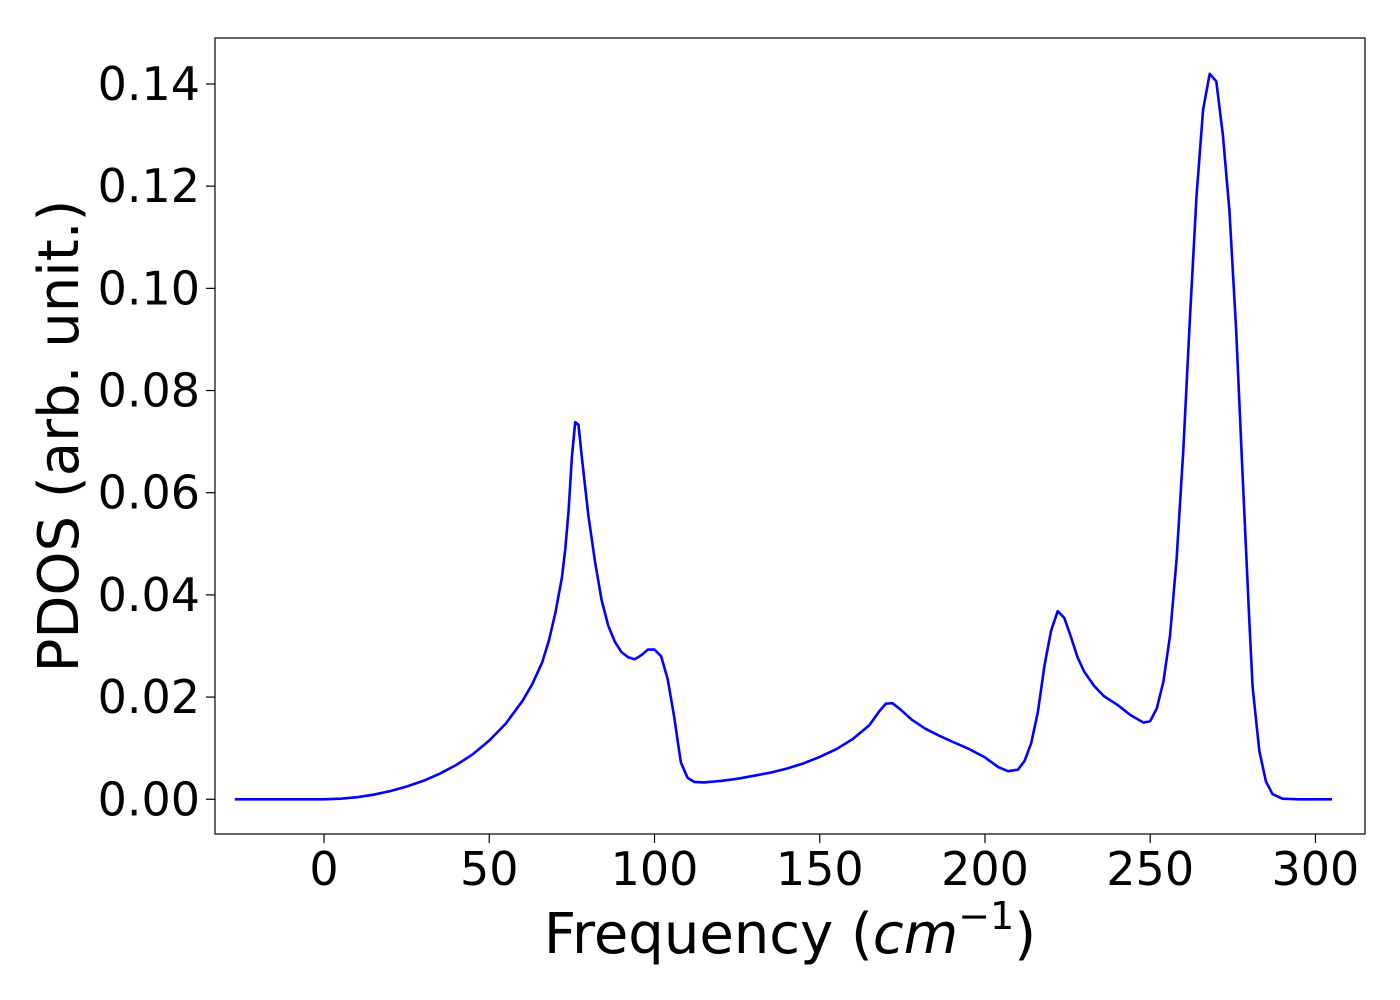 The height and width of the screenshot is (1000, 1400). What do you see at coordinates (149, 697) in the screenshot?
I see `y-tick-label: 0.02` at bounding box center [149, 697].